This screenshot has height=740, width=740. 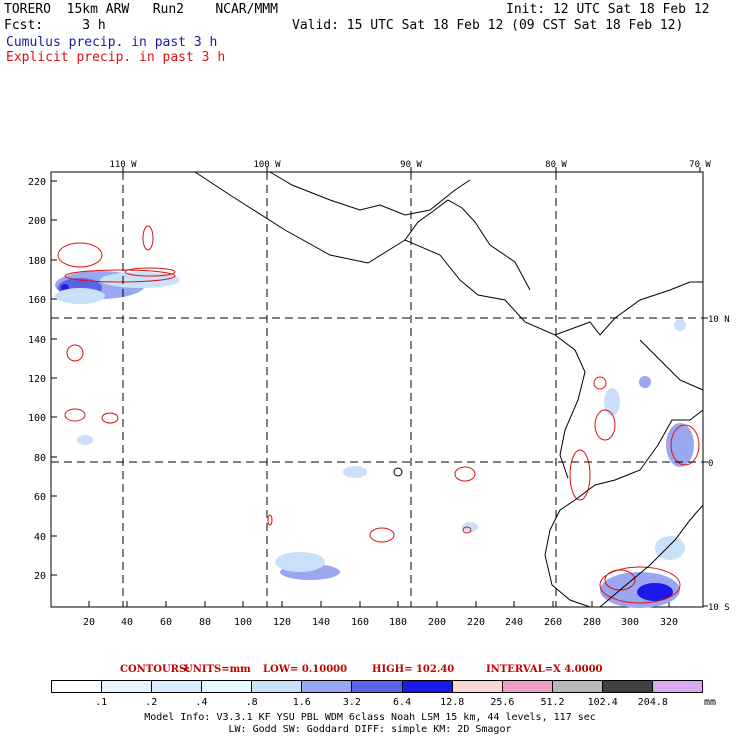 What do you see at coordinates (127, 622) in the screenshot?
I see `x-tick: 40` at bounding box center [127, 622].